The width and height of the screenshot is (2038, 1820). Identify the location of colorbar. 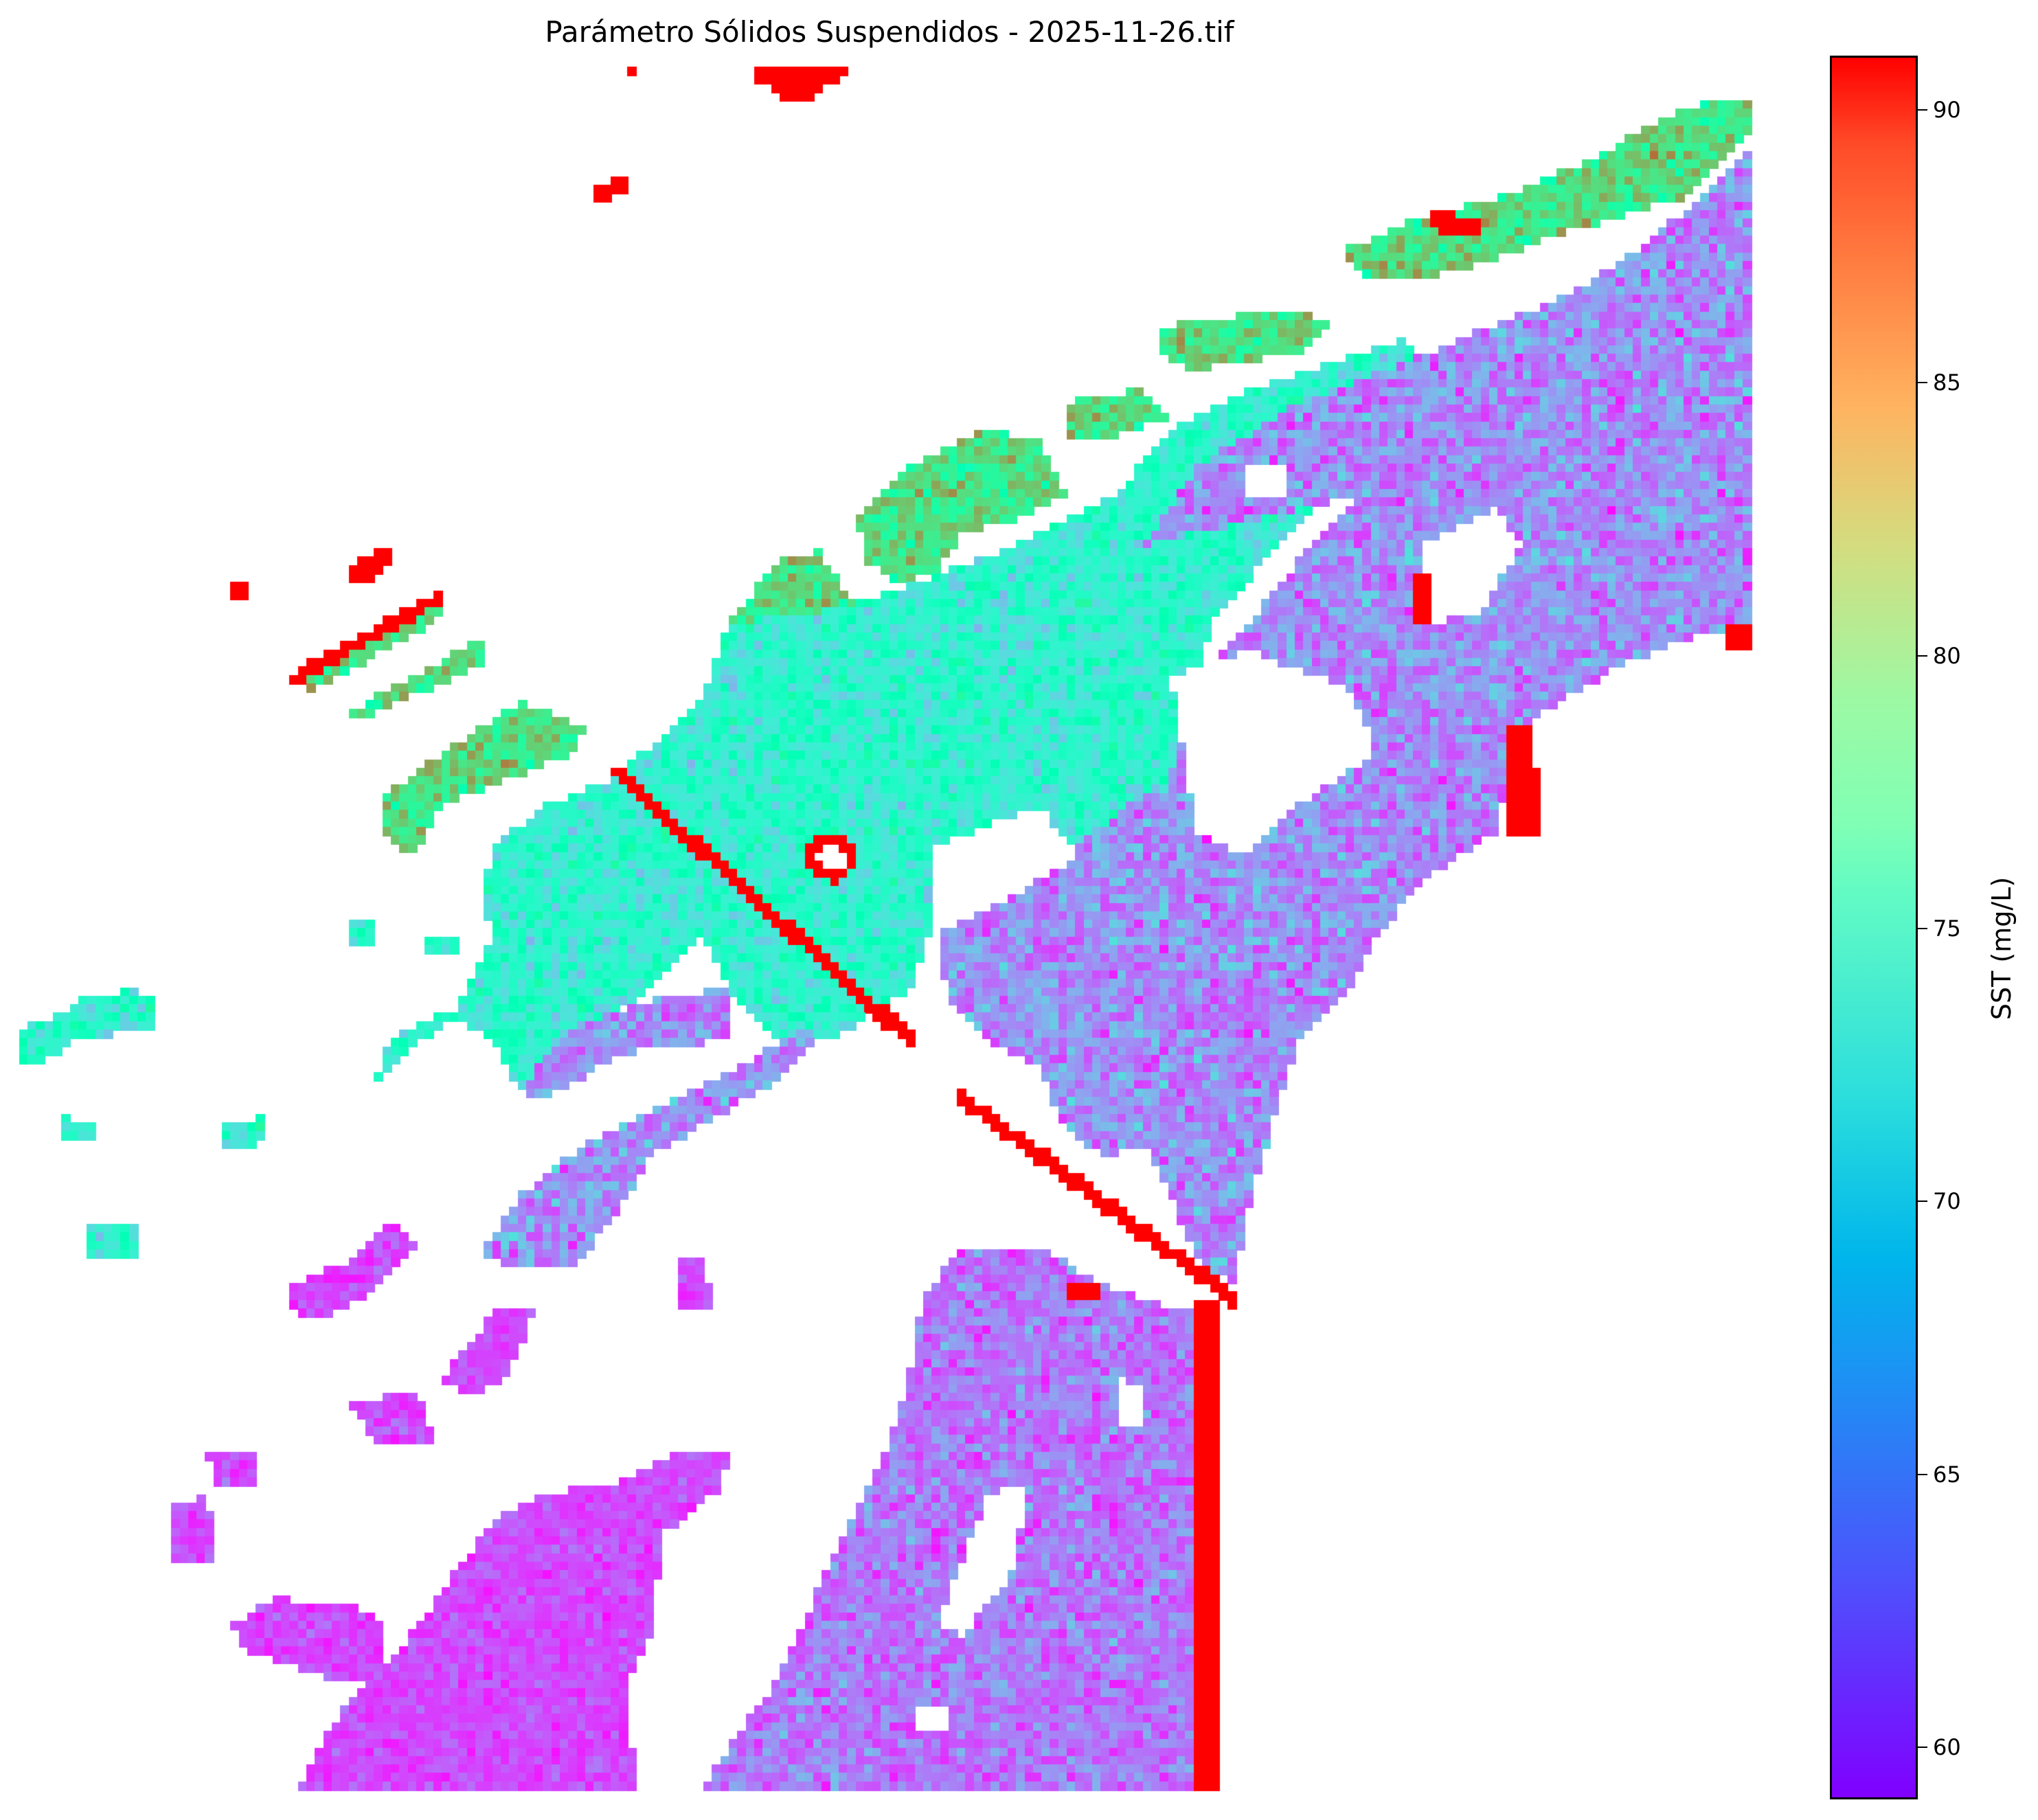
(1874, 927).